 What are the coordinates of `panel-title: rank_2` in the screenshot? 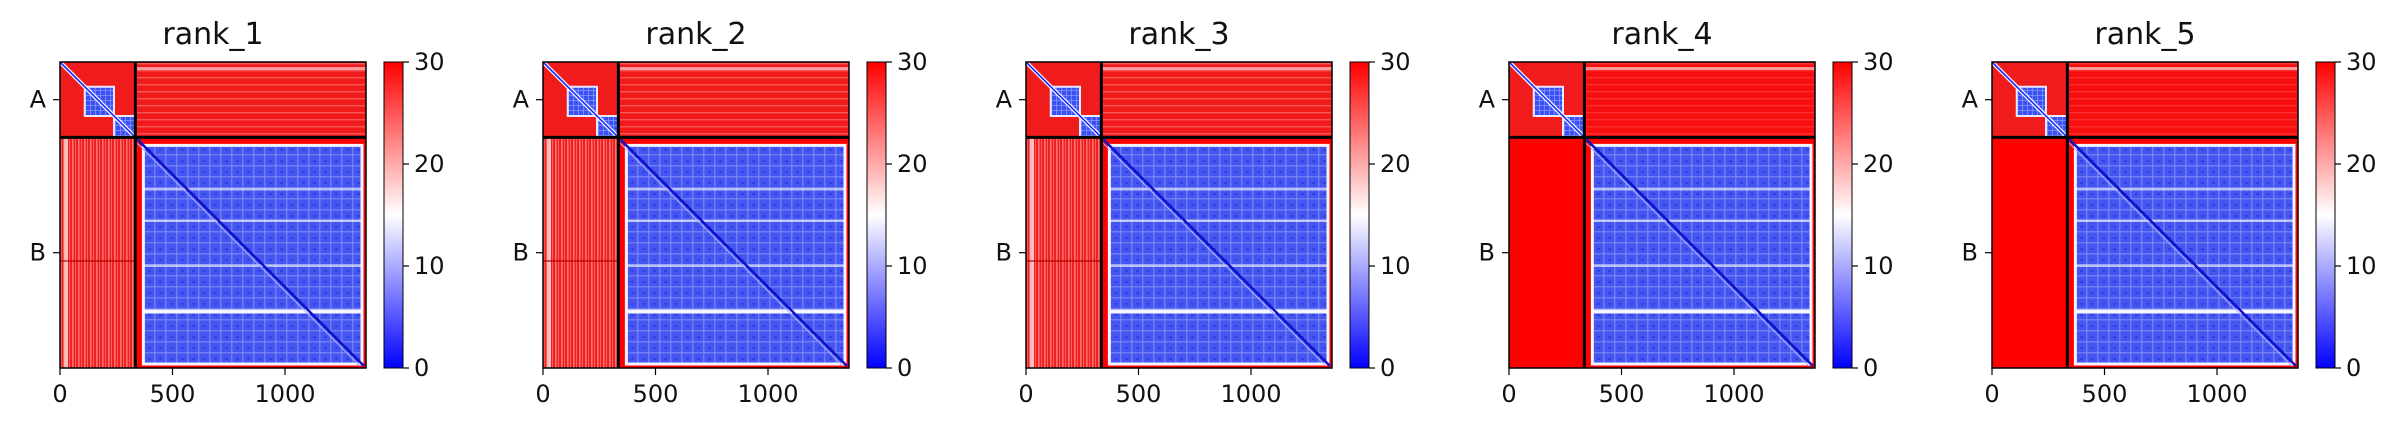 It's located at (695, 34).